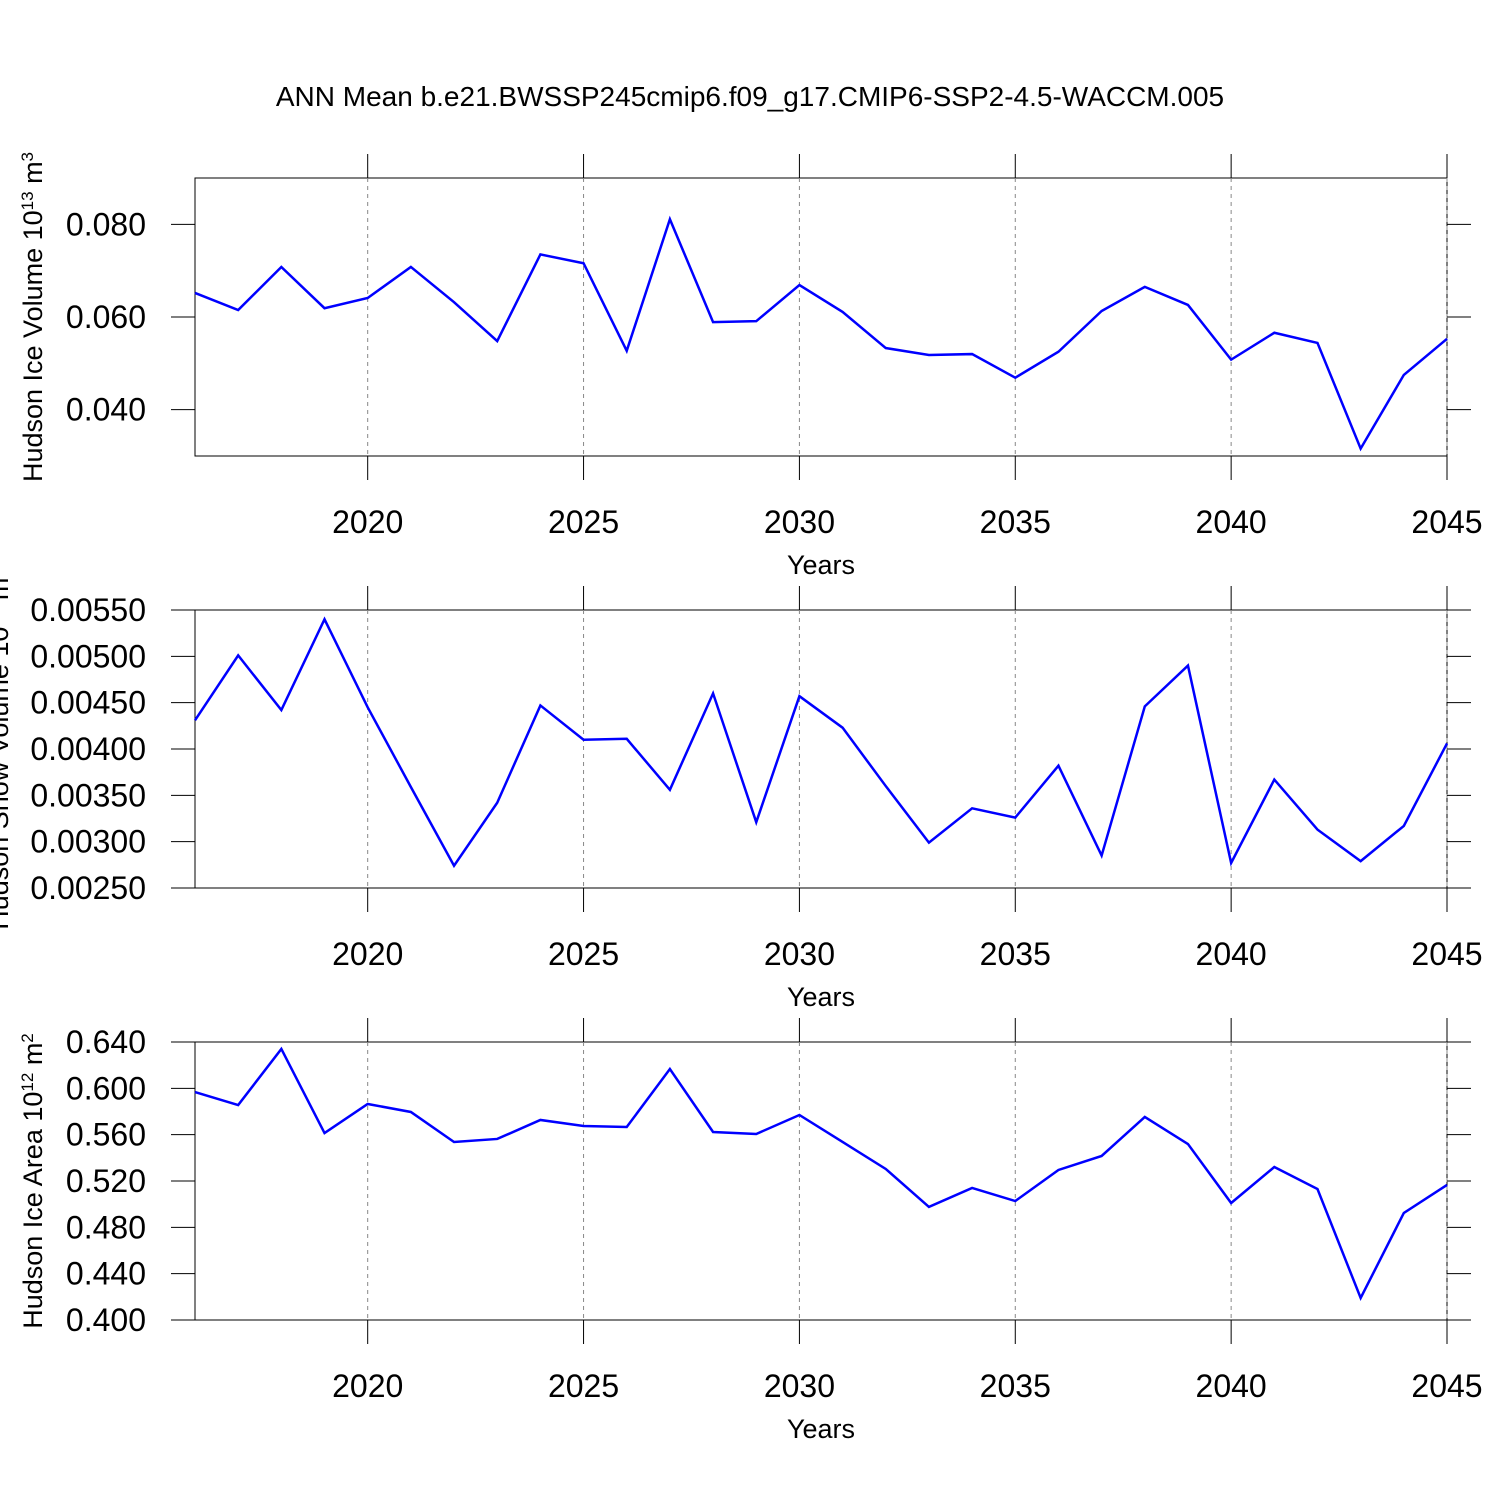  Describe the element at coordinates (88, 656) in the screenshot. I see `y-tick-label: 0.00500` at that location.